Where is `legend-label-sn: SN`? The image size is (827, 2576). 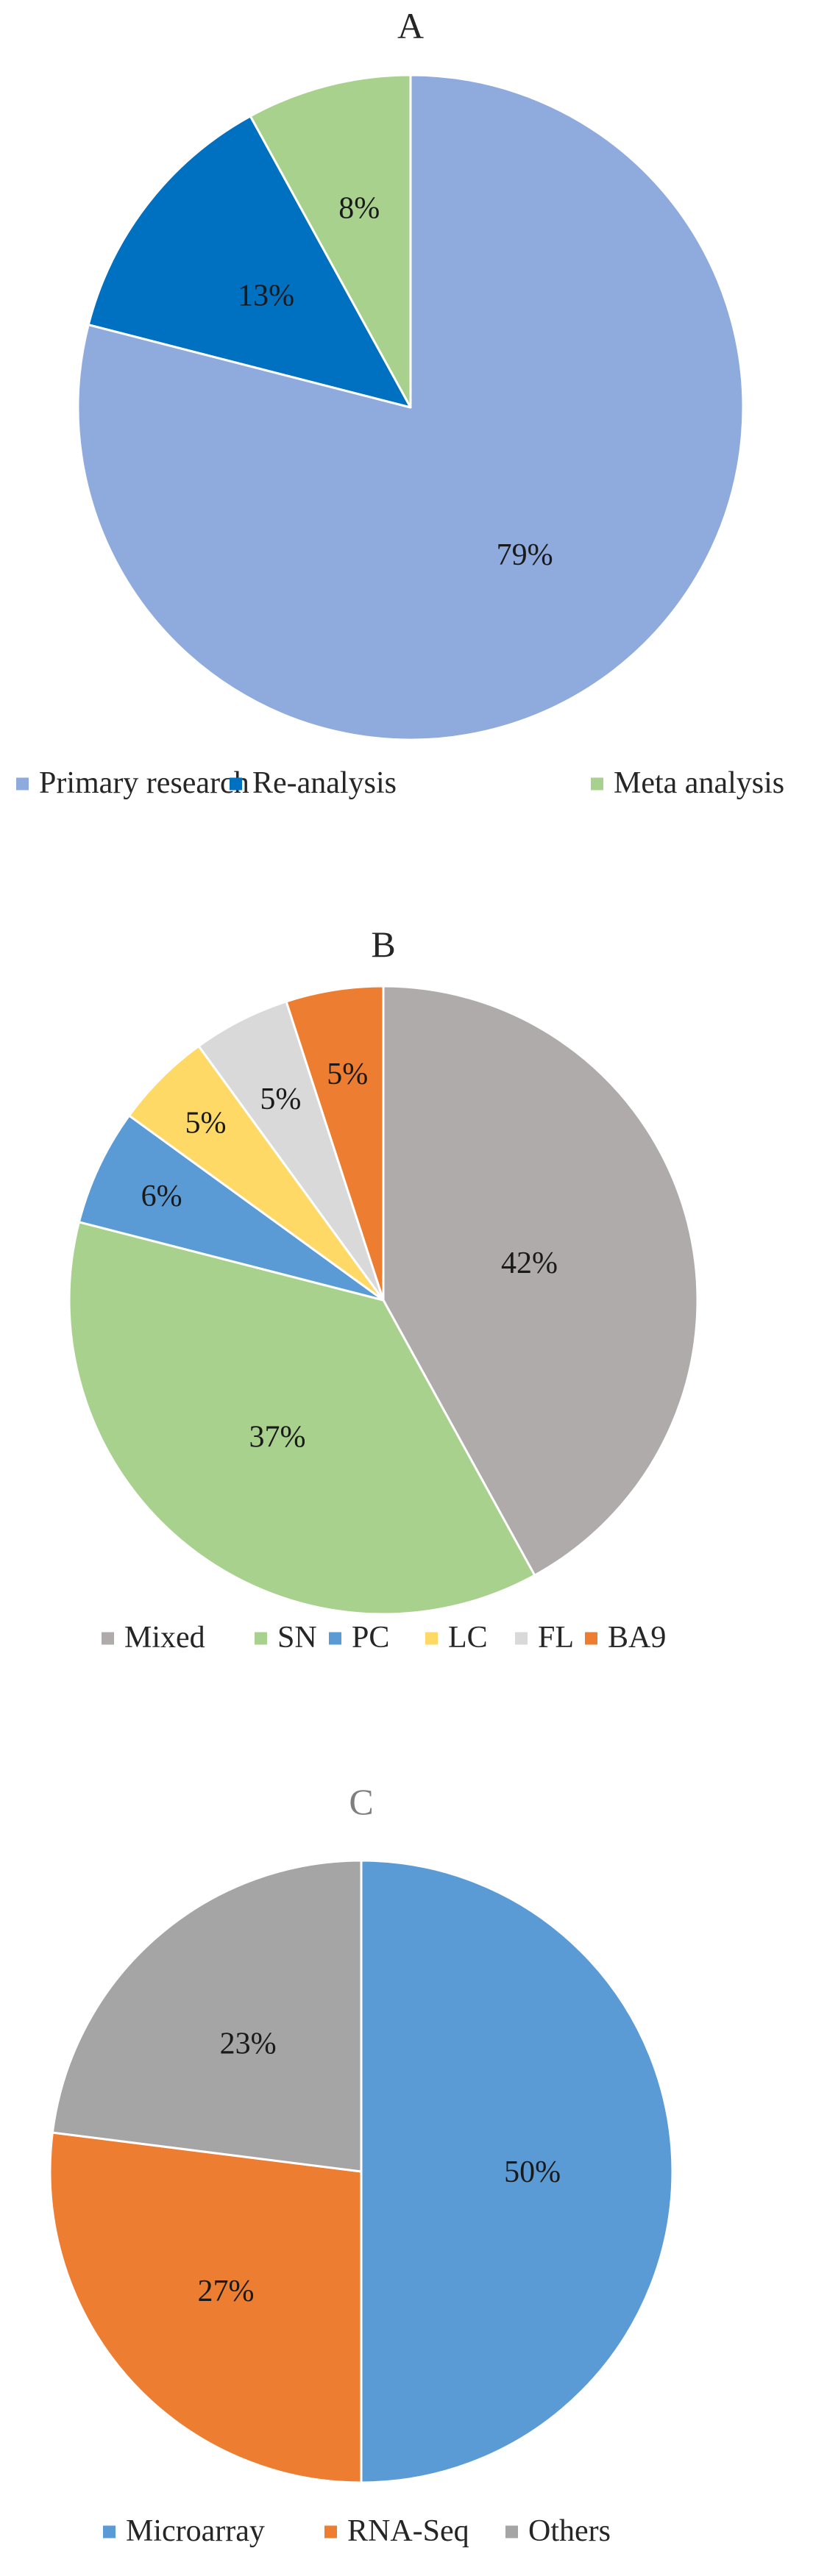 legend-label-sn: SN is located at coordinates (297, 1638).